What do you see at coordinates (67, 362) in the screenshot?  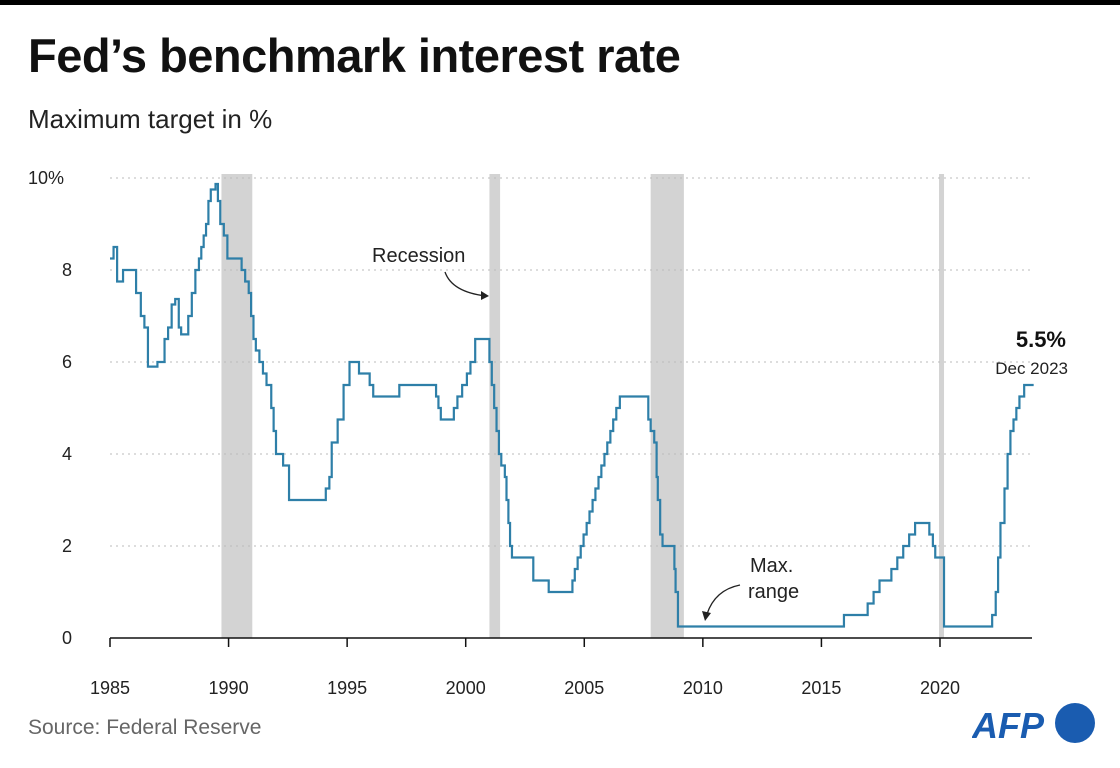 I see `y-tick-label: 6` at bounding box center [67, 362].